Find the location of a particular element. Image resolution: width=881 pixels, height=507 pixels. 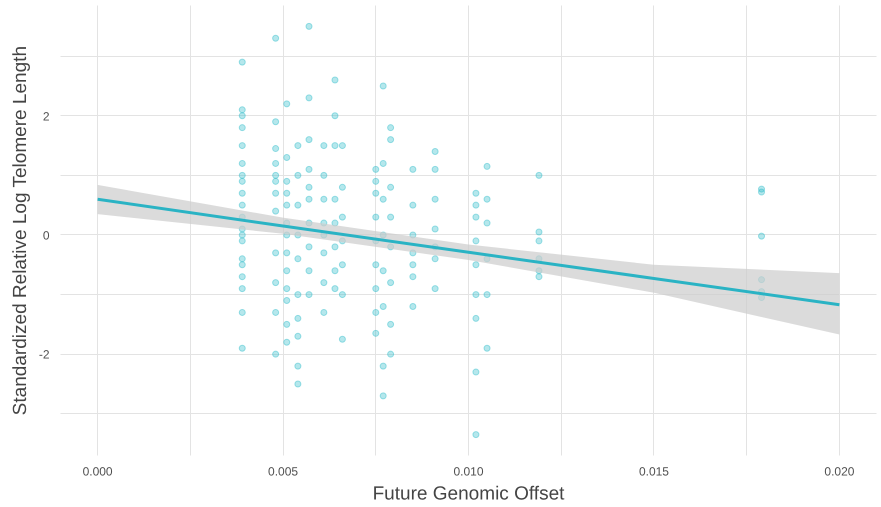

x-axis-title: Future Genomic Offset is located at coordinates (469, 494).